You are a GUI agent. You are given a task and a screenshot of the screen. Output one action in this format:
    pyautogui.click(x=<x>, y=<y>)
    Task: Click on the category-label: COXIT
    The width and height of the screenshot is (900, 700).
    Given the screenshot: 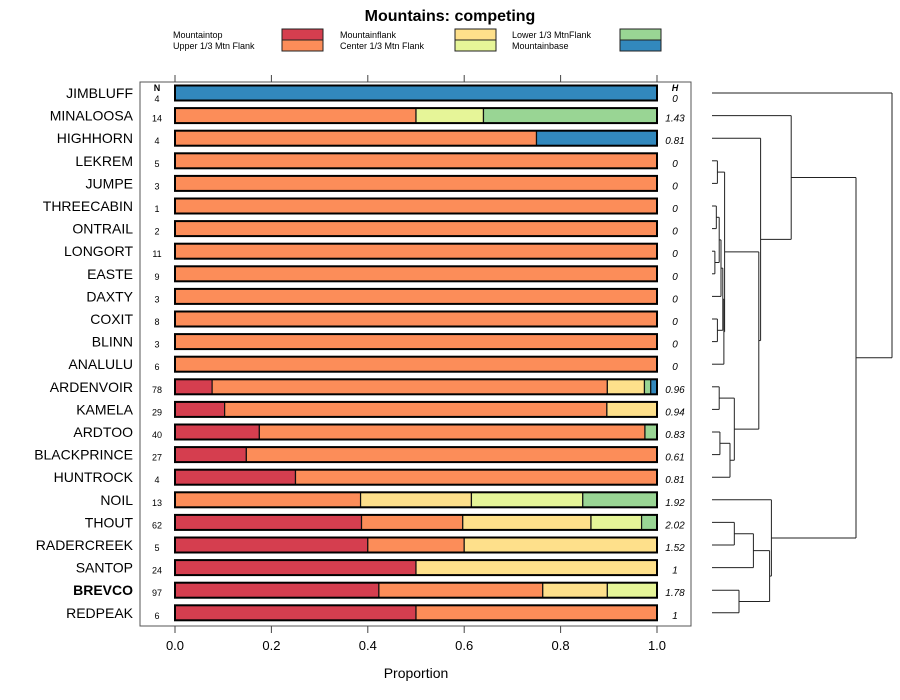 What is the action you would take?
    pyautogui.click(x=111, y=319)
    